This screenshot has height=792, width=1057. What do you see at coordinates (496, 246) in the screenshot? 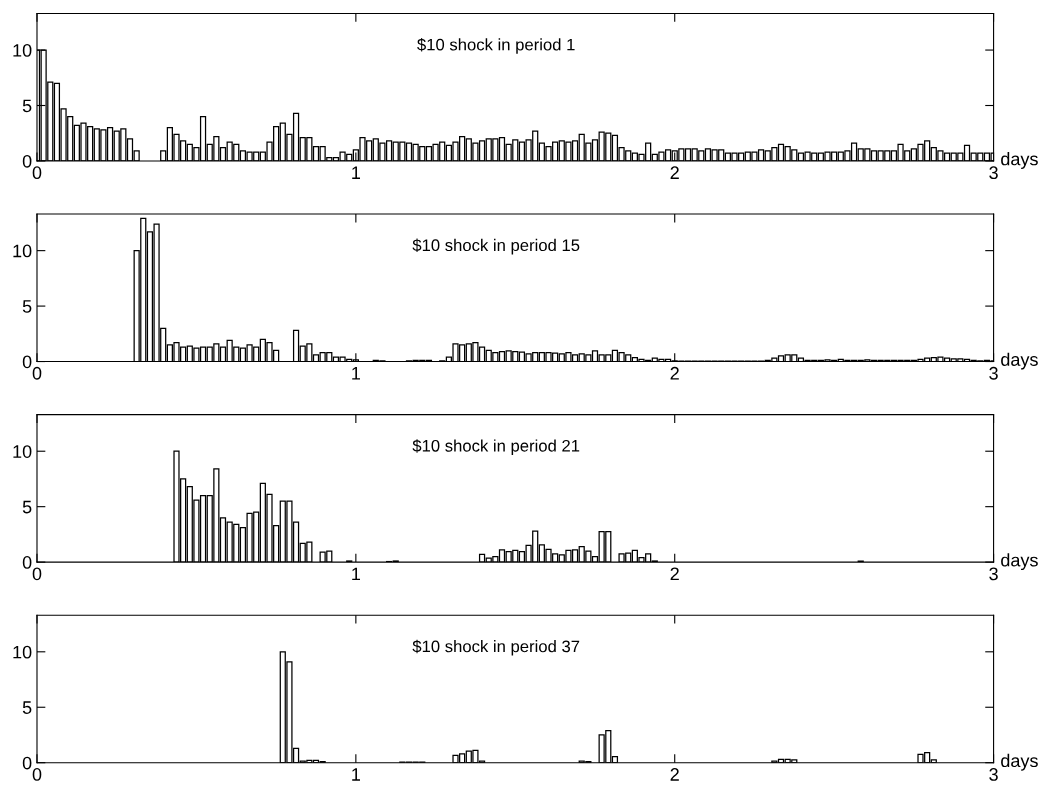
I see `annotation: $10 shock in period 15` at bounding box center [496, 246].